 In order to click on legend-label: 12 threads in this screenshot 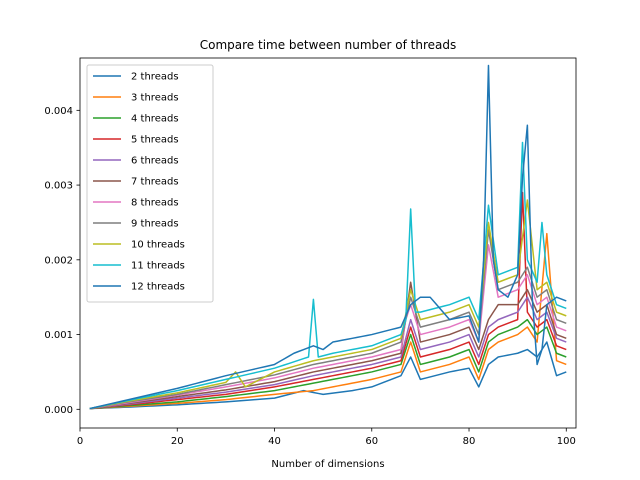, I will do `click(158, 287)`.